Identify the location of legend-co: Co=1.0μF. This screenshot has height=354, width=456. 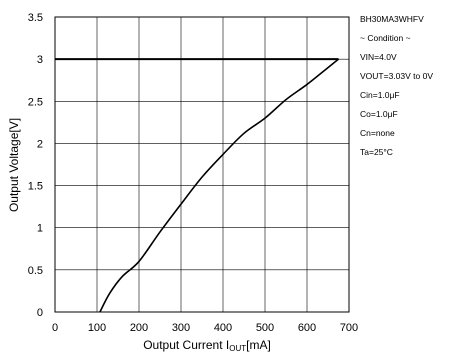
(379, 114).